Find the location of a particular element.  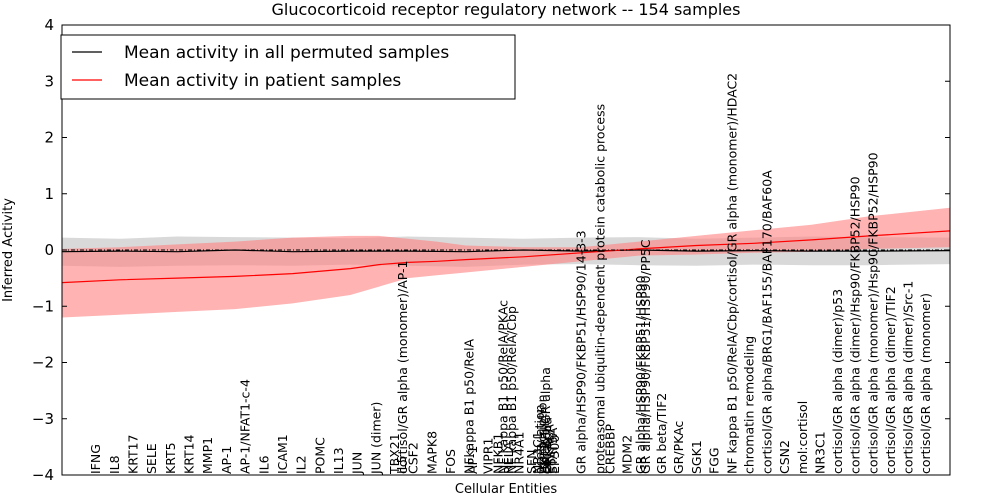

y-tick-label: −4 is located at coordinates (43, 475).